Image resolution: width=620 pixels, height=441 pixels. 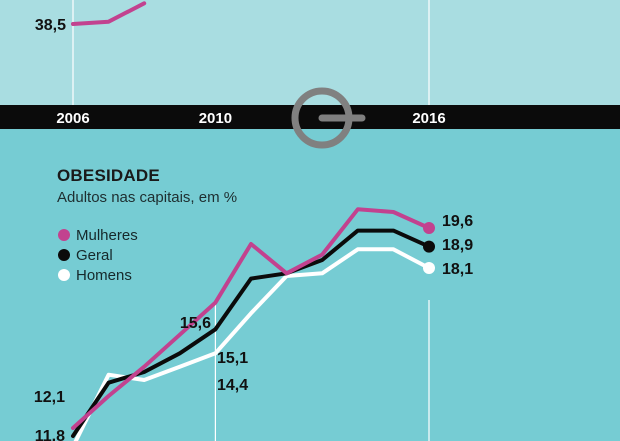 What do you see at coordinates (72, 118) in the screenshot?
I see `band-tick-2006: 2006` at bounding box center [72, 118].